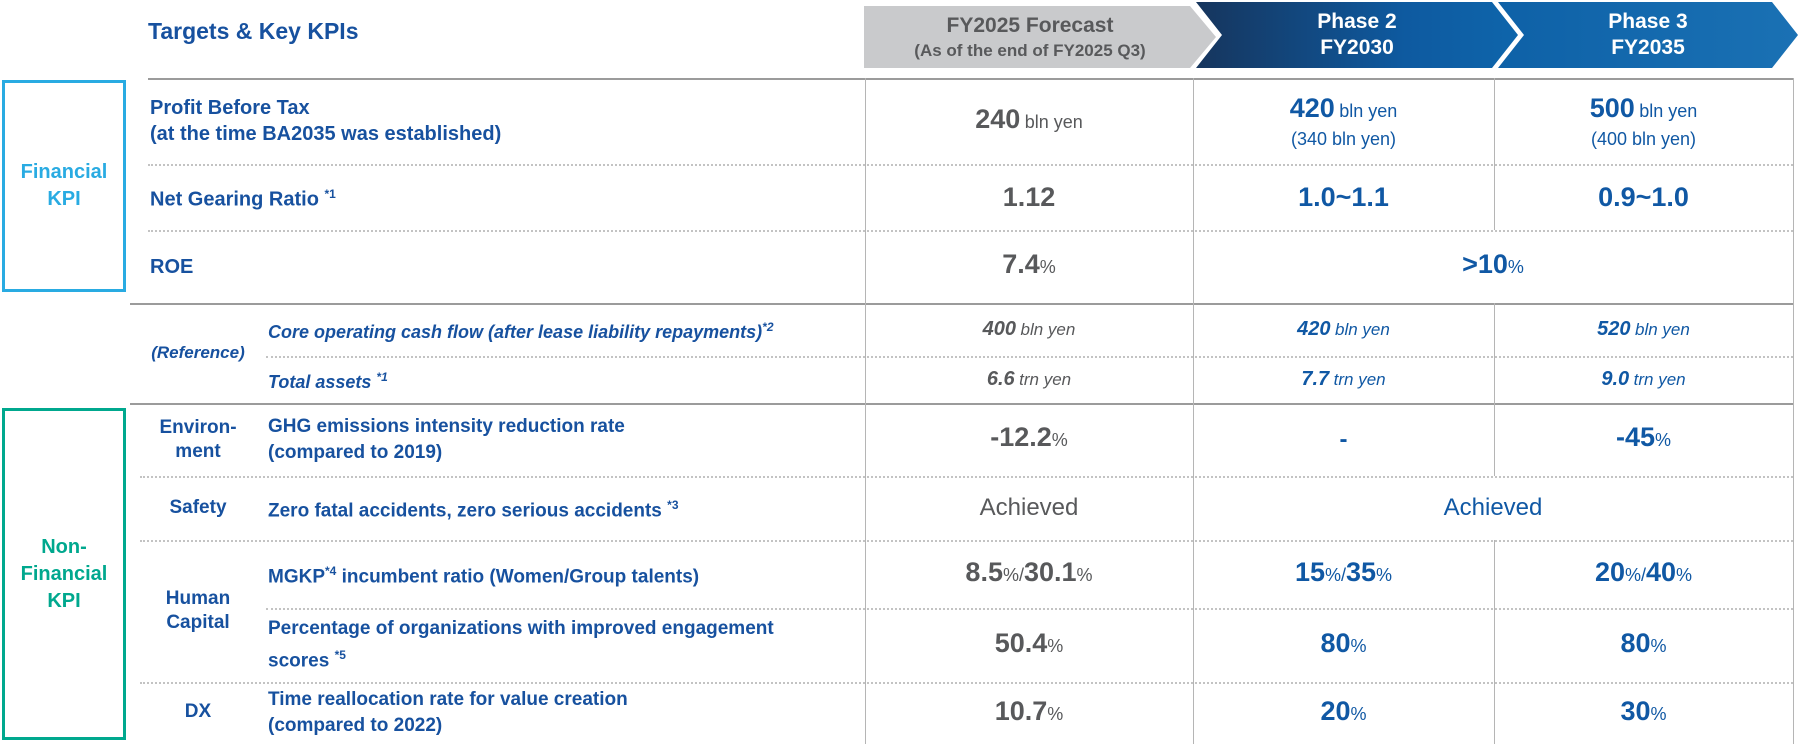 The height and width of the screenshot is (744, 1800). Describe the element at coordinates (330, 194) in the screenshot. I see `footnote-1-marker: *1` at that location.